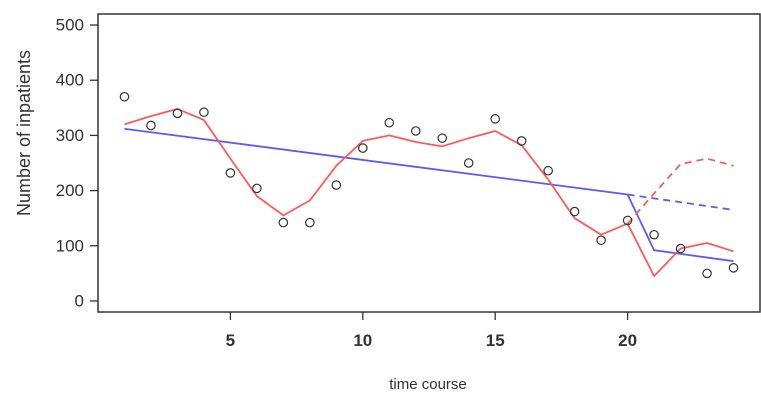  What do you see at coordinates (70, 80) in the screenshot?
I see `y-tick-label: 400` at bounding box center [70, 80].